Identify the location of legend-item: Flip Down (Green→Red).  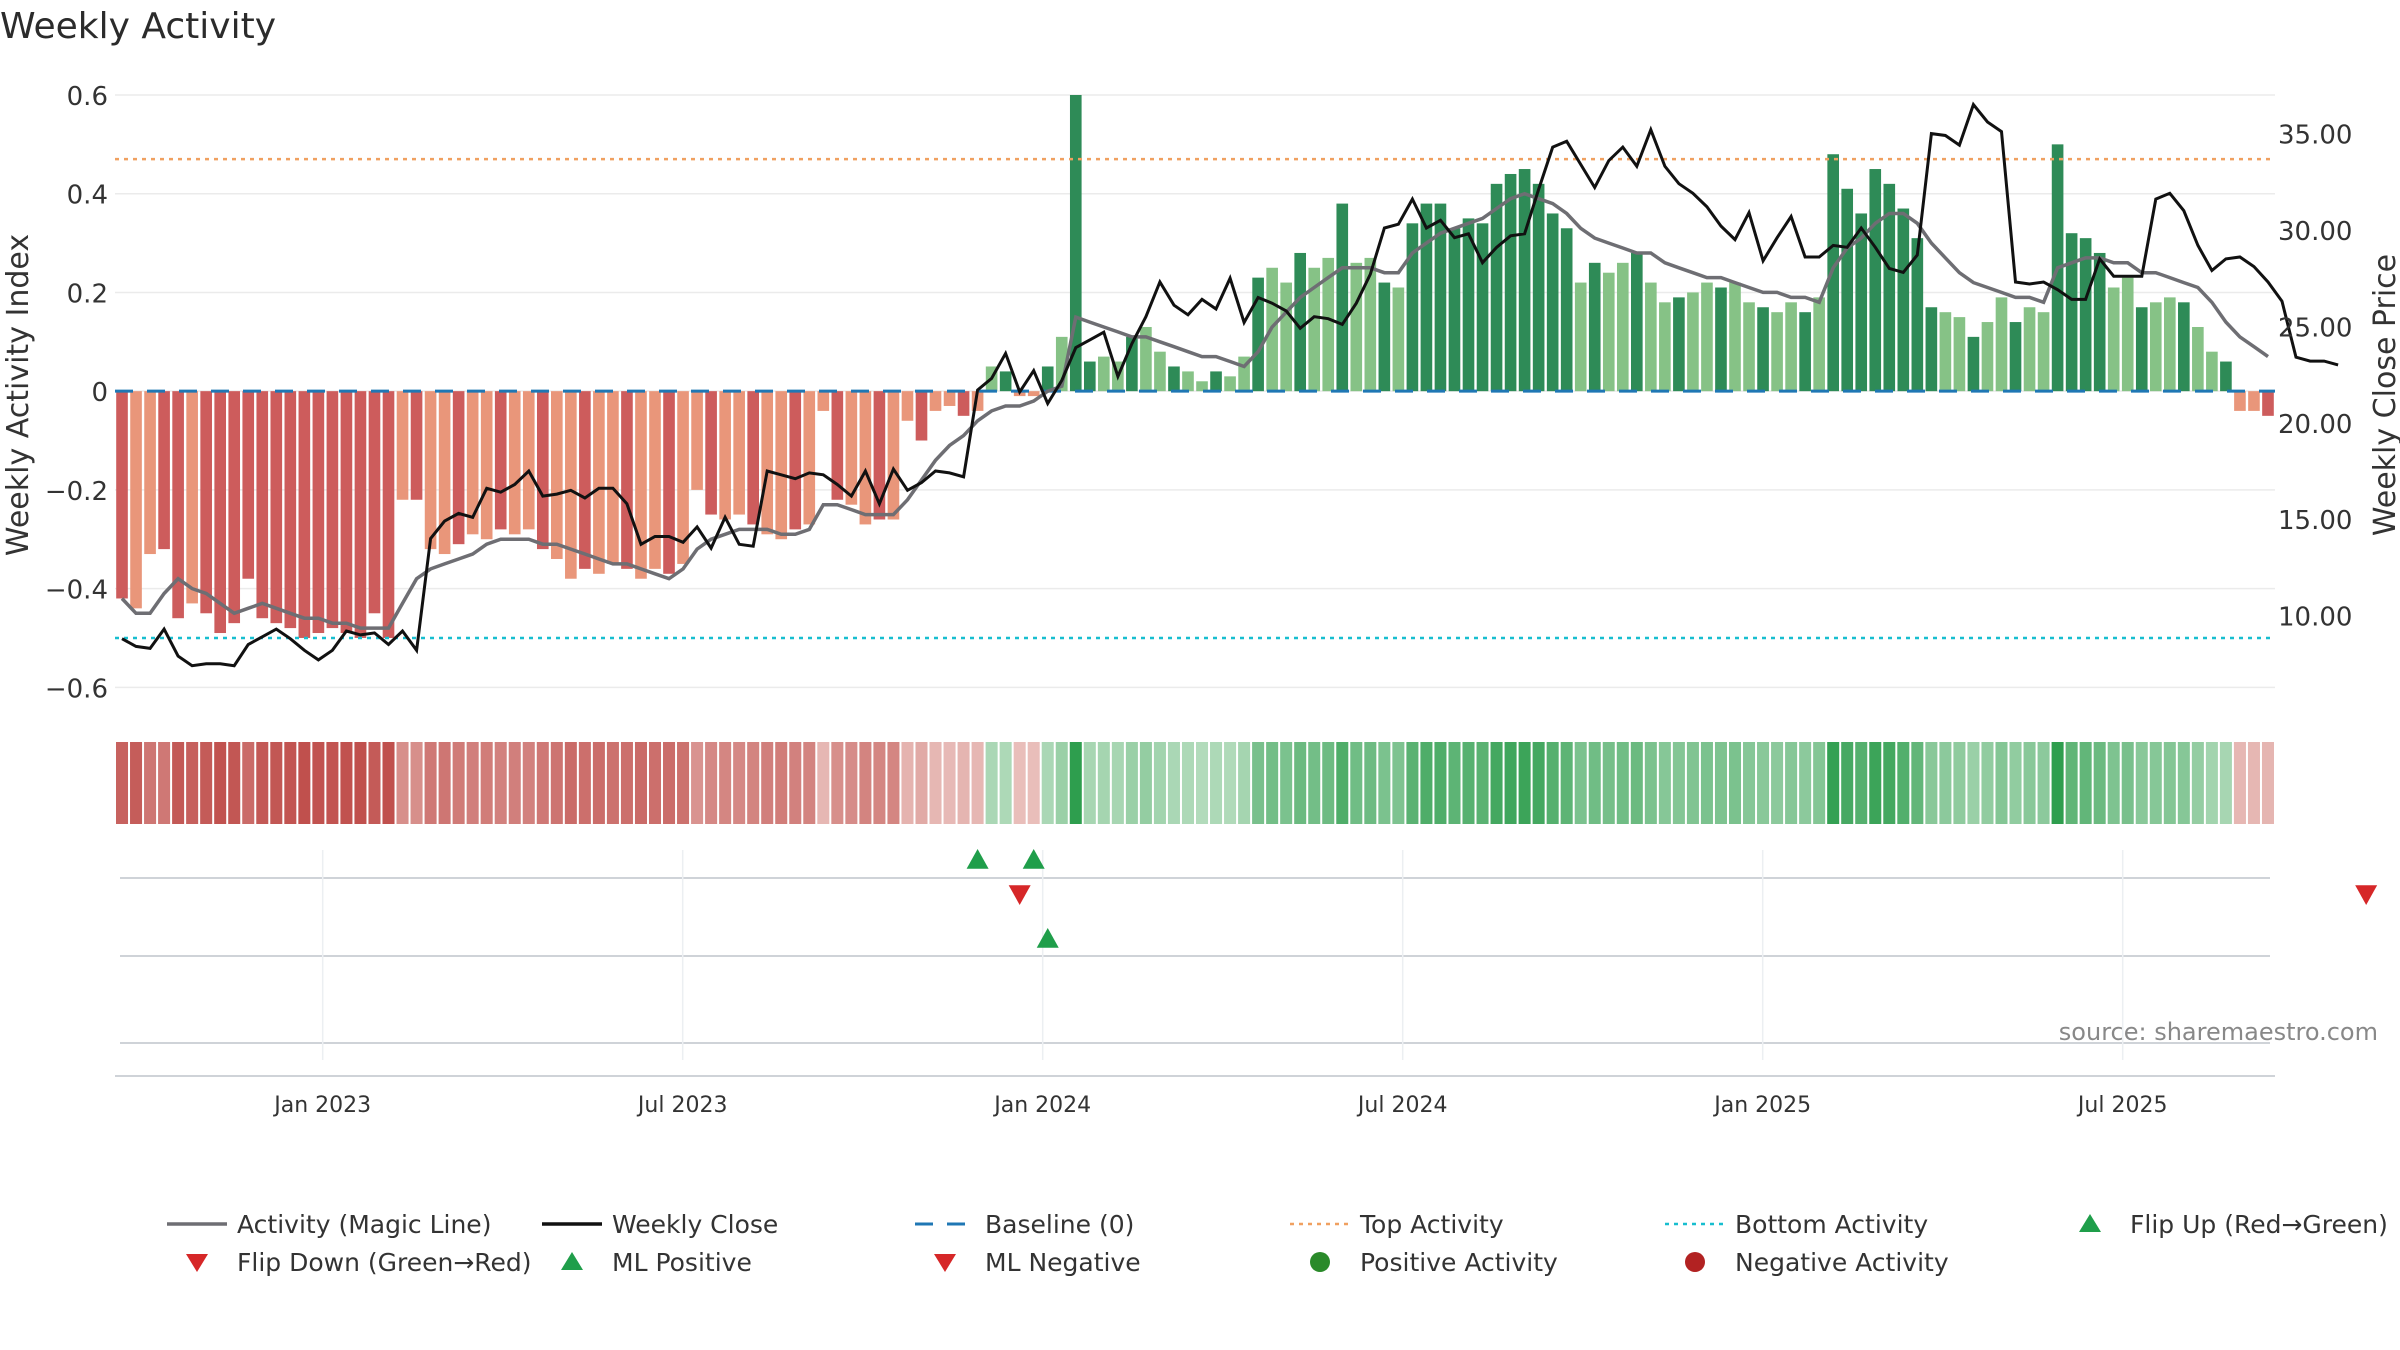
(359, 1262).